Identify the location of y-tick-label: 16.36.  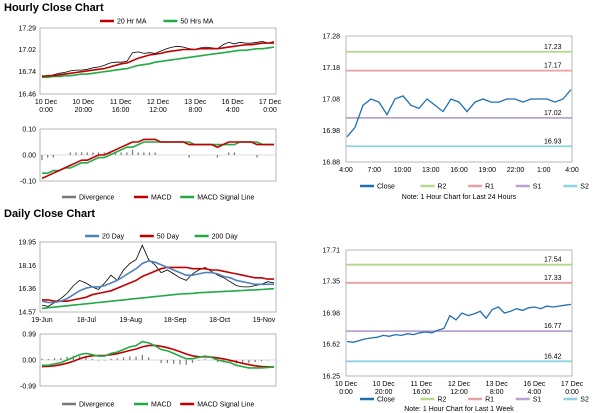
(27, 289).